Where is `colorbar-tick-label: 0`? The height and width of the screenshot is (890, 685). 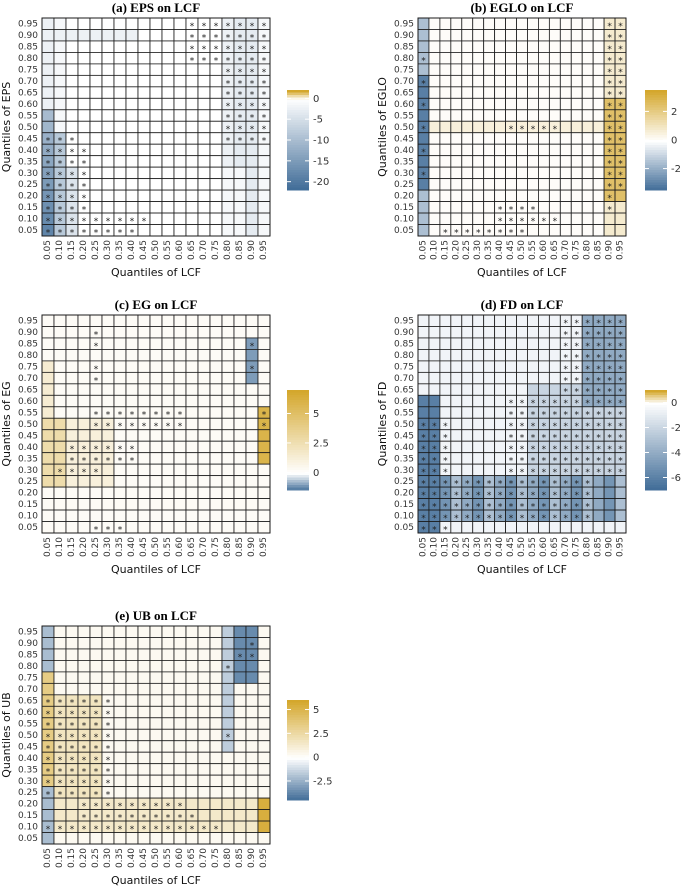 colorbar-tick-label: 0 is located at coordinates (674, 403).